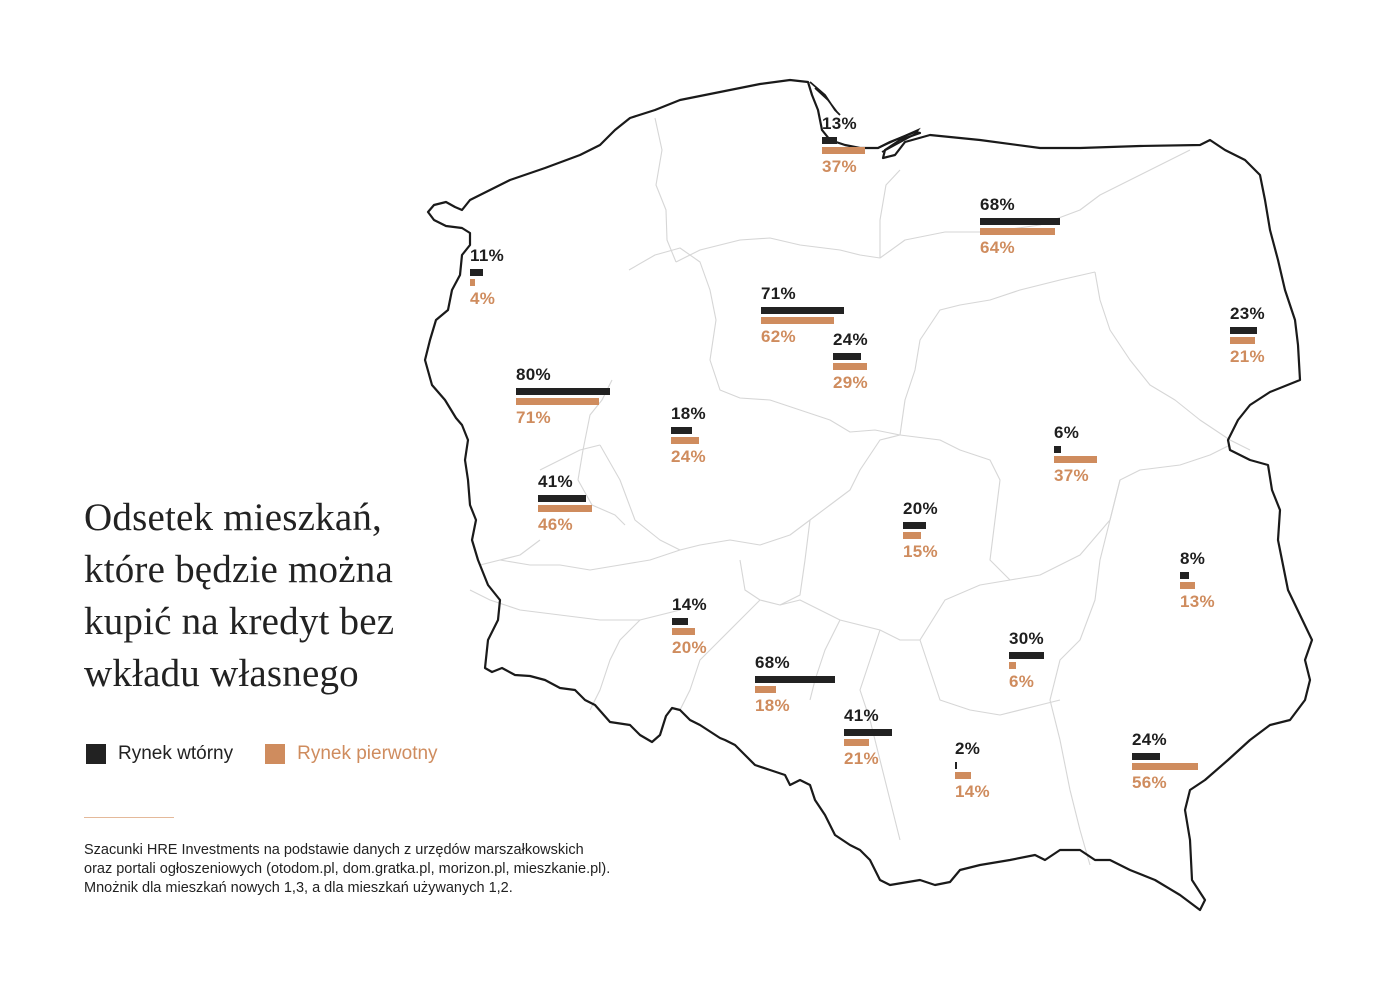  I want to click on legend-item-secondary-market: Rynek wtórny, so click(159, 754).